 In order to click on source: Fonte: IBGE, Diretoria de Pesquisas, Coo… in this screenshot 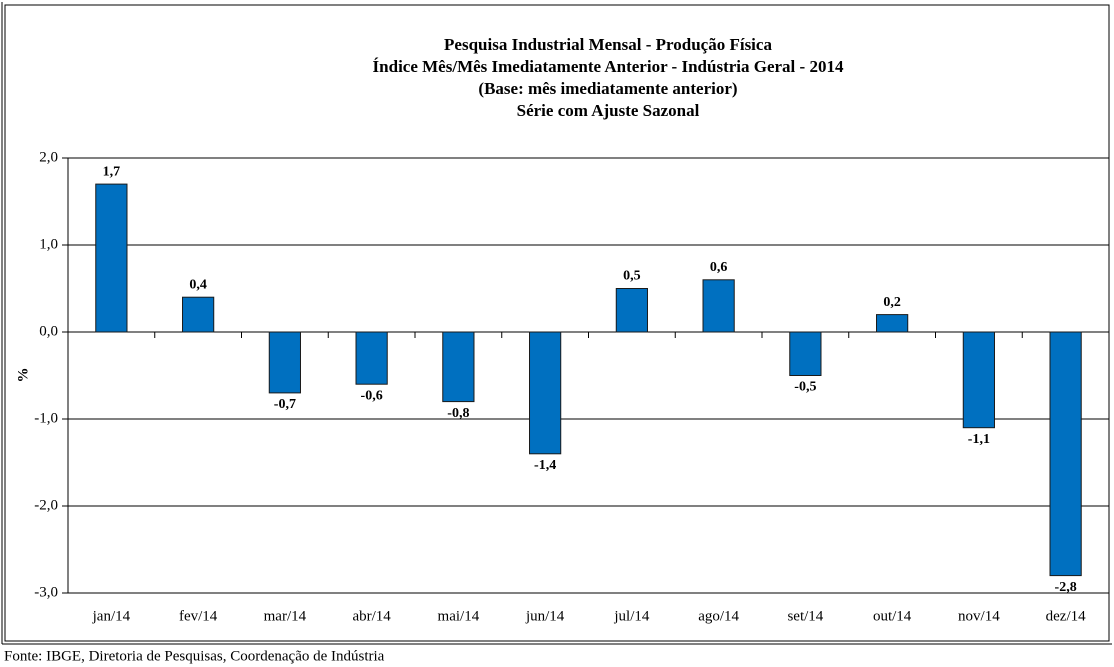, I will do `click(194, 656)`.